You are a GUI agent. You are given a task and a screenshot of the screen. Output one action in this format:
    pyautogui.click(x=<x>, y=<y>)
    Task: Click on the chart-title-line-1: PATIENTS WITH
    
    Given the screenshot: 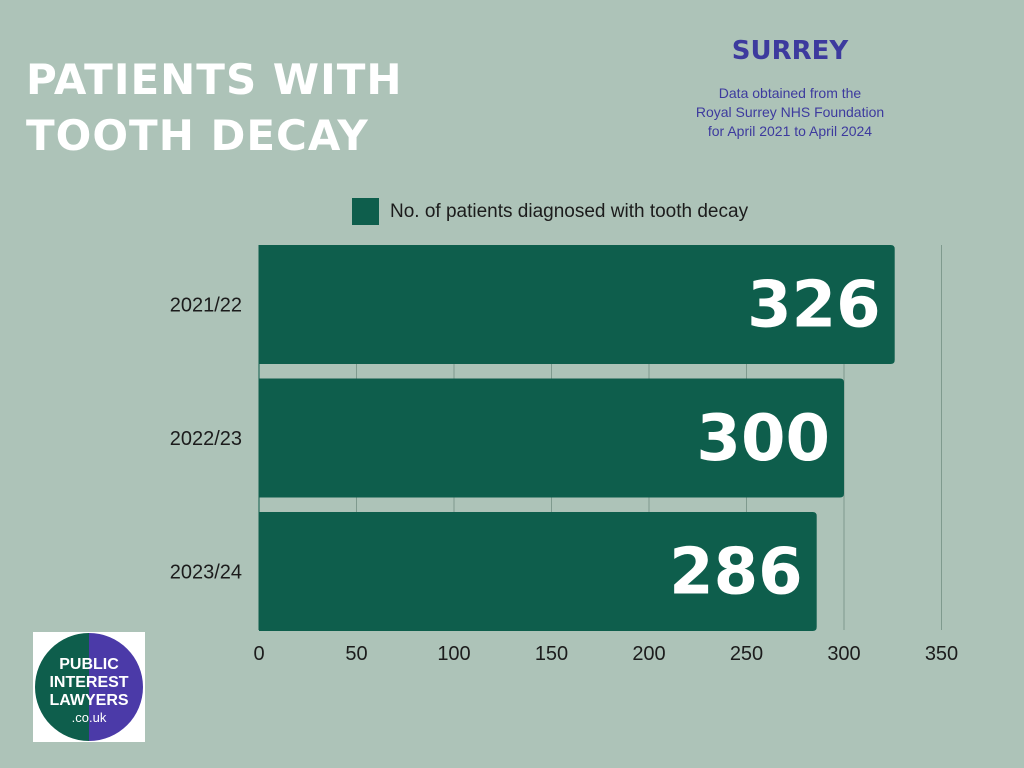 What is the action you would take?
    pyautogui.click(x=214, y=79)
    